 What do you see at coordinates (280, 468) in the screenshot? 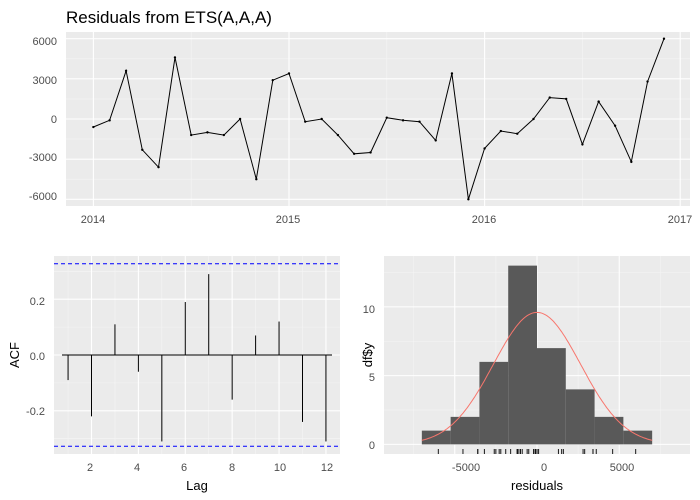
I see `x-tick-label: 10` at bounding box center [280, 468].